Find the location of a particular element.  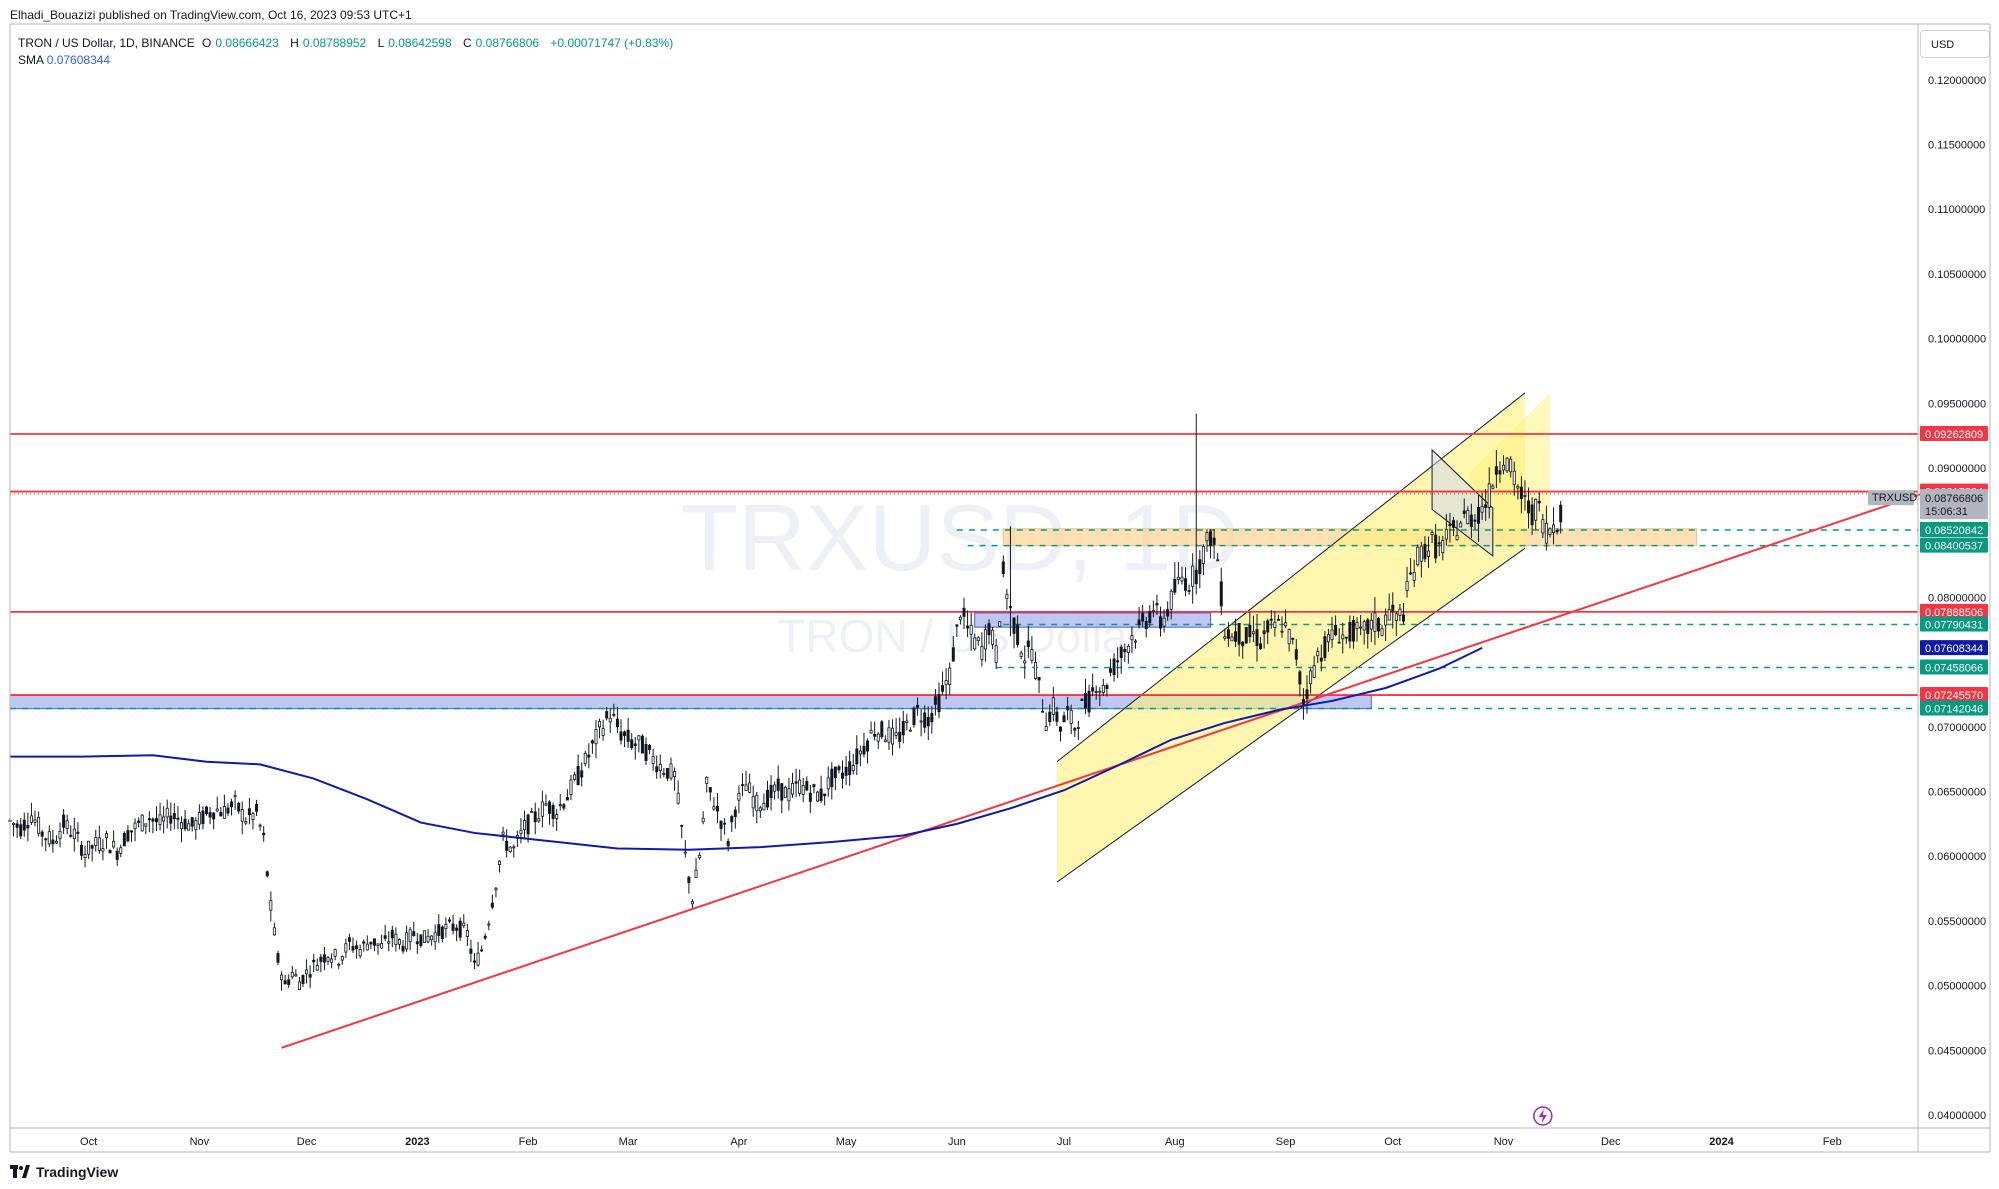

price-tag-green: 0.07142046 is located at coordinates (1954, 708).